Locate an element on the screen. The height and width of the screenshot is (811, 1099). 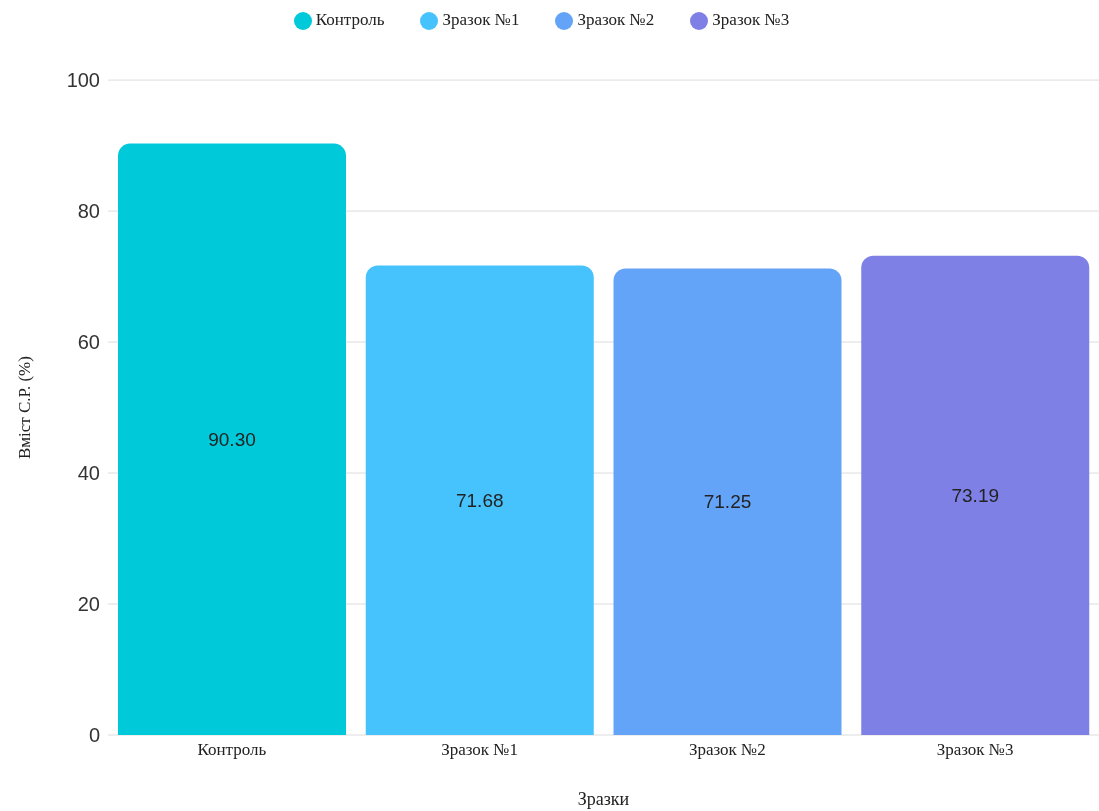
y-tick-label: 100 is located at coordinates (83, 80).